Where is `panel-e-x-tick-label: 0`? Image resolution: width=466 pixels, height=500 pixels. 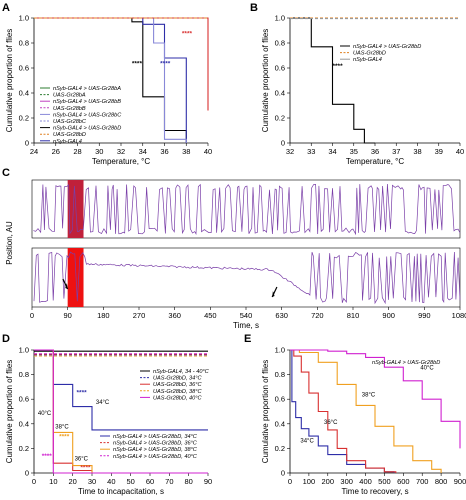 panel-e-x-tick-label: 0 is located at coordinates (290, 481).